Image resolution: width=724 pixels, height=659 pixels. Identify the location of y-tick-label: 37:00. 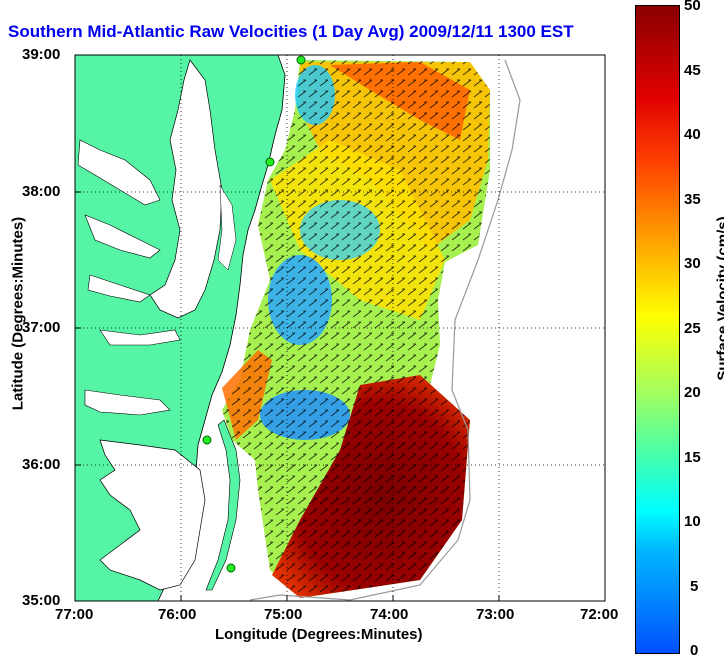
(41, 327).